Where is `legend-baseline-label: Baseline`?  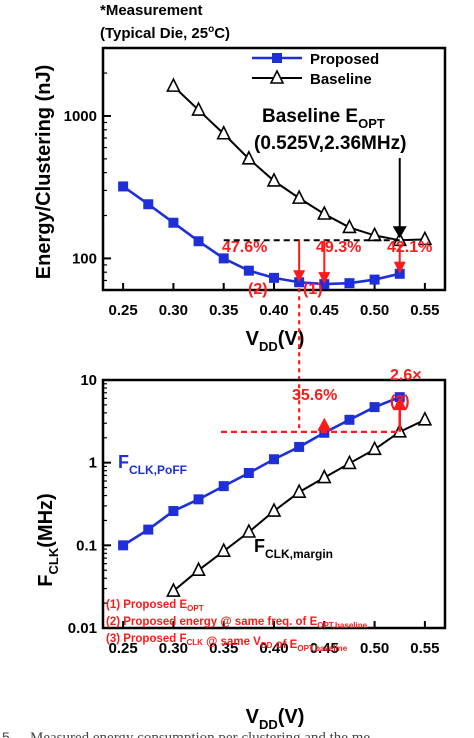
legend-baseline-label: Baseline is located at coordinates (341, 79).